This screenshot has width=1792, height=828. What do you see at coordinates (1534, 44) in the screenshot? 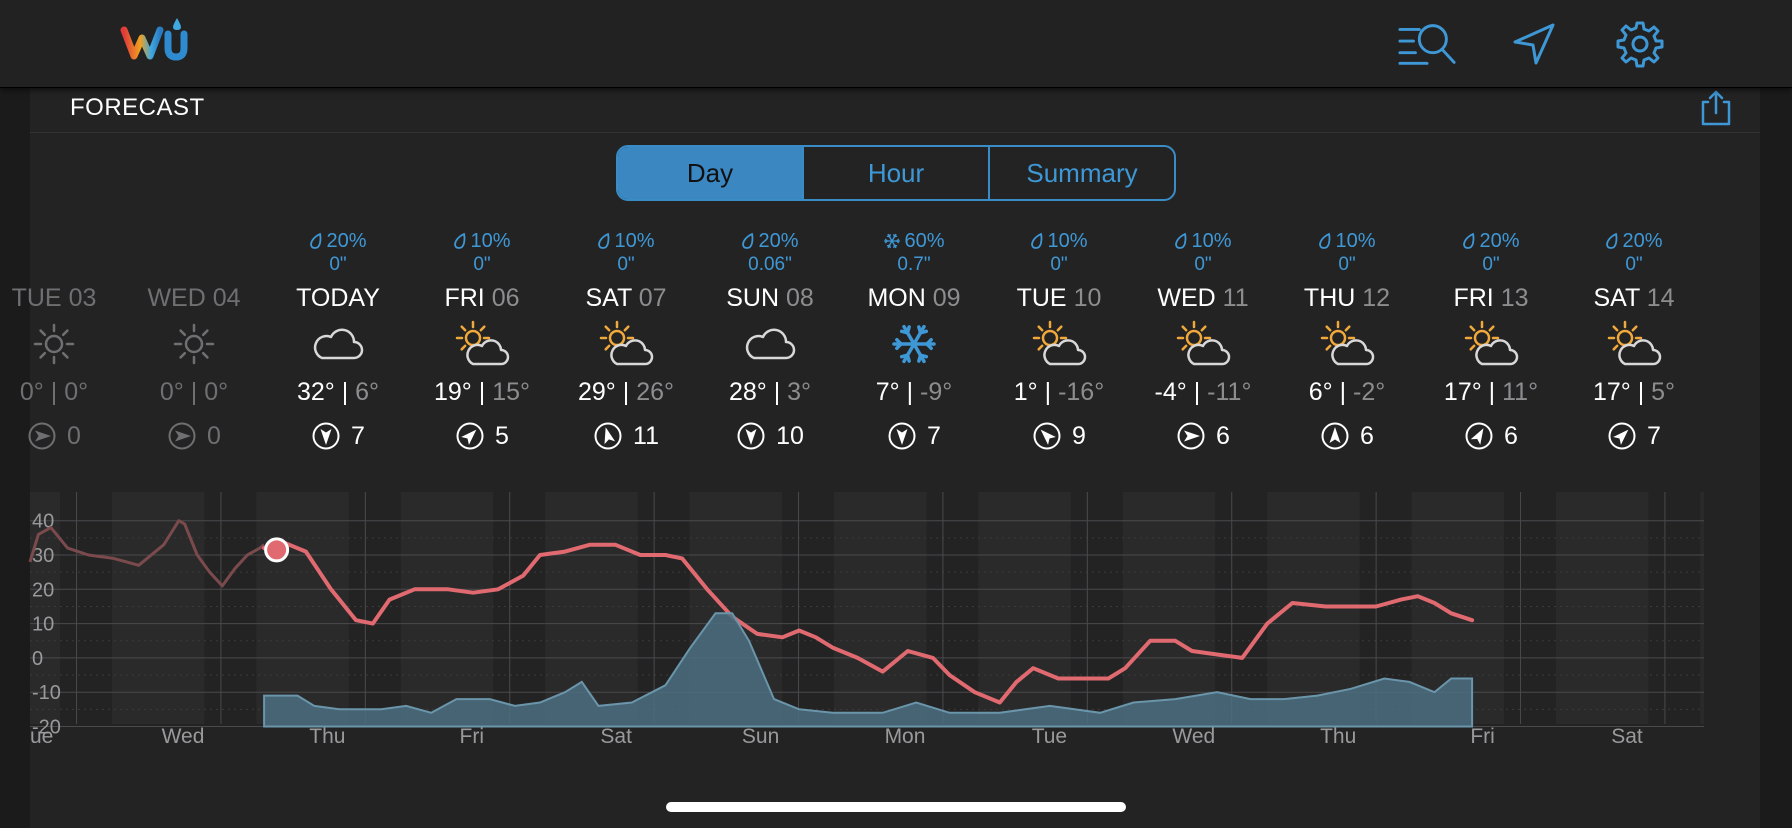
I see `location-arrow-icon` at bounding box center [1534, 44].